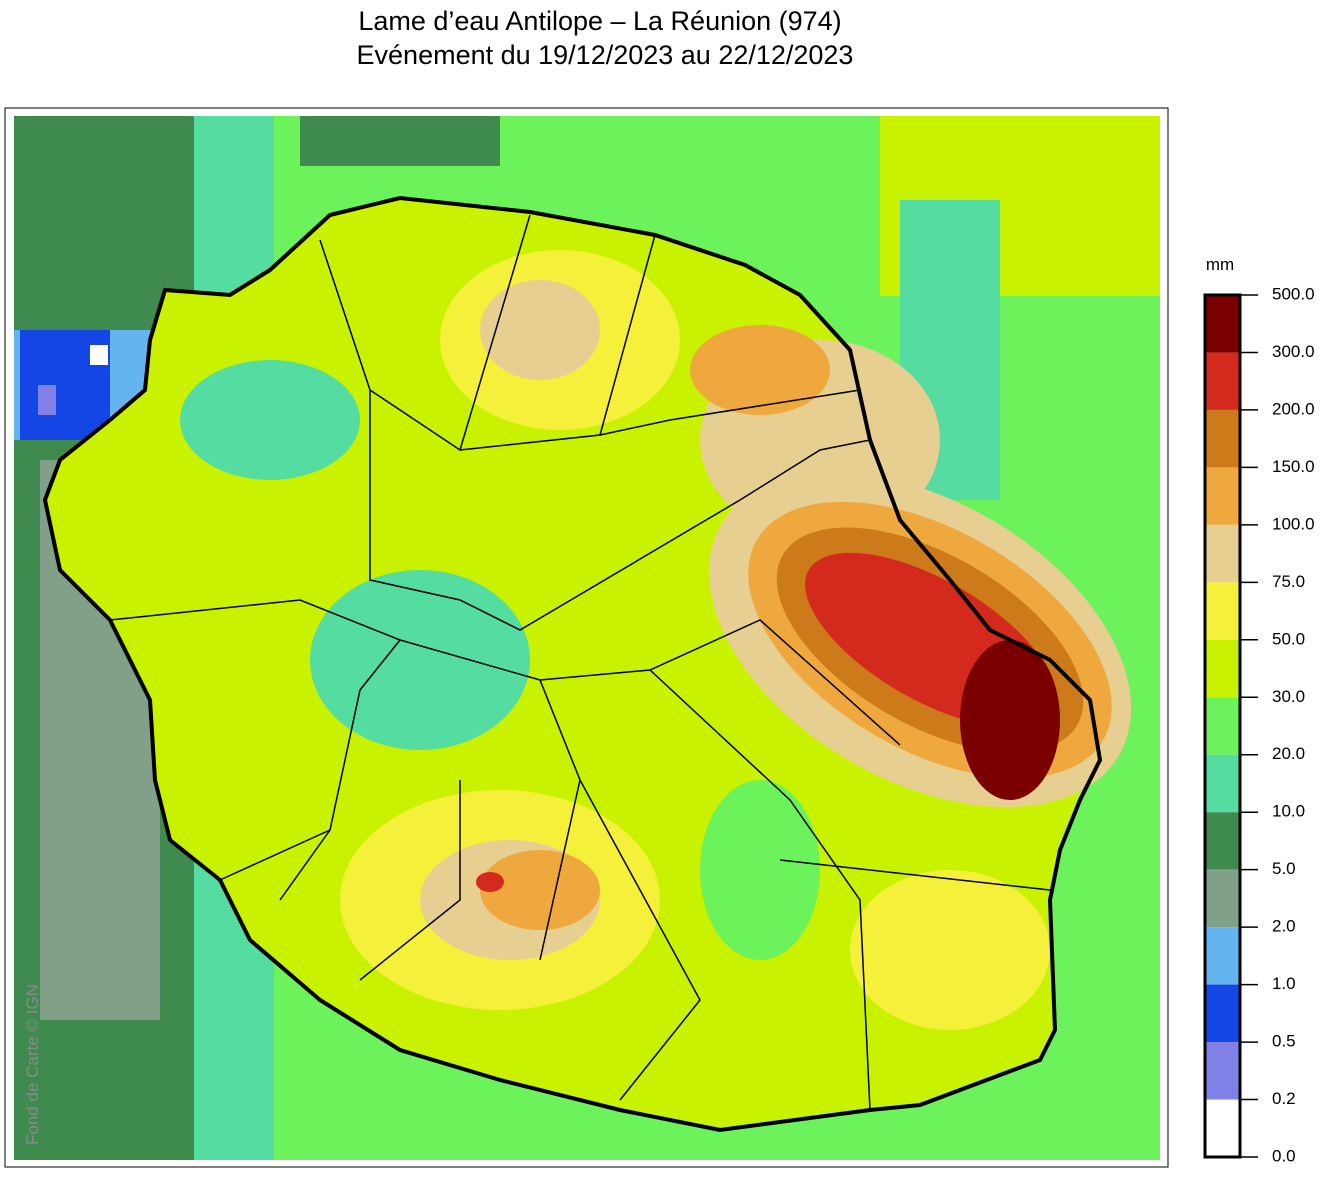 This screenshot has width=1343, height=1178. Describe the element at coordinates (1288, 811) in the screenshot. I see `legend-label: 10.0` at that location.